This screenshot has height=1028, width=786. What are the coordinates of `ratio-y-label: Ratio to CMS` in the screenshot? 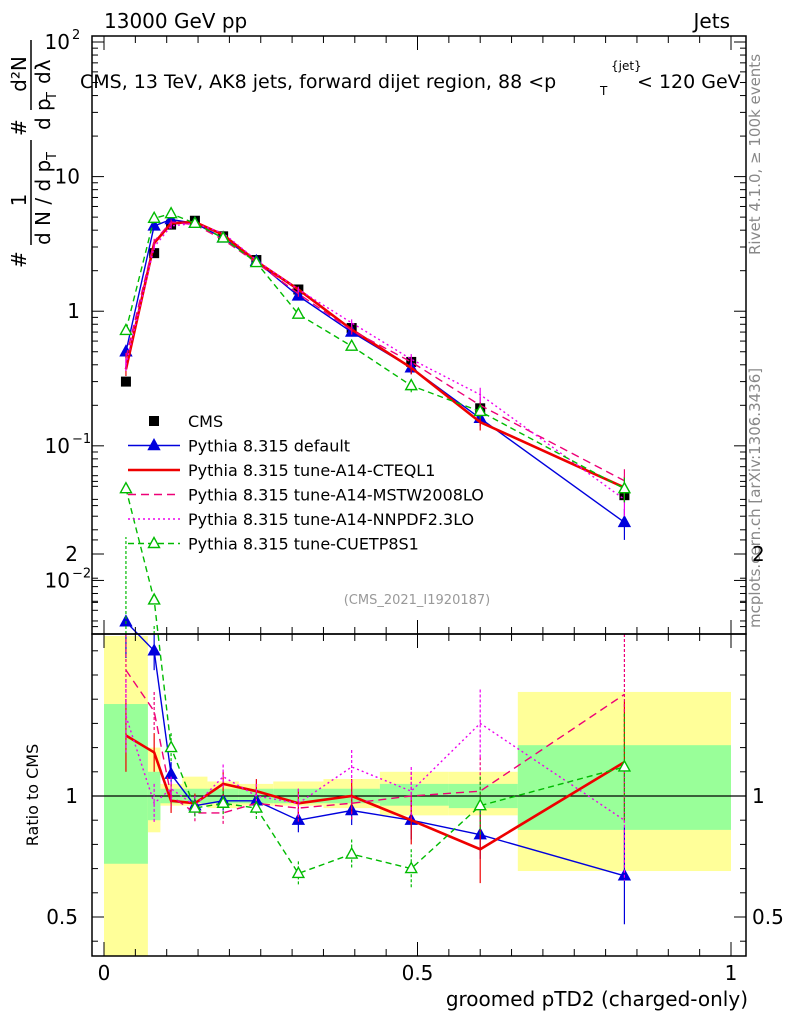 It's located at (32, 795).